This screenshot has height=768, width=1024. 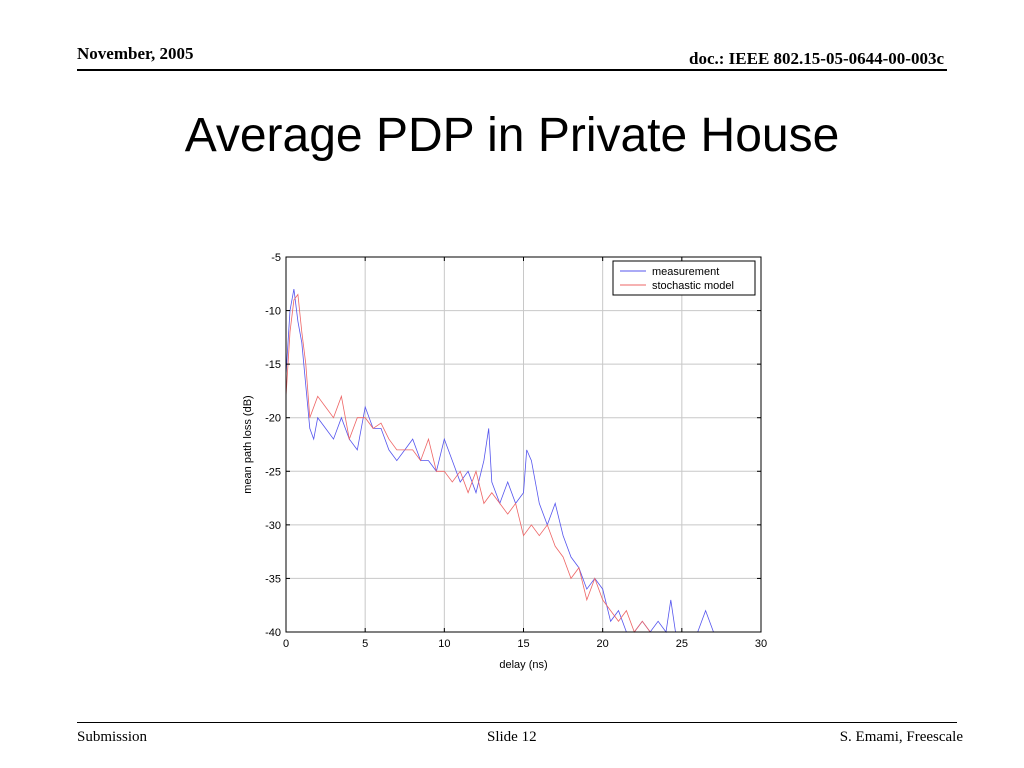 I want to click on header-divider, so click(x=512, y=70).